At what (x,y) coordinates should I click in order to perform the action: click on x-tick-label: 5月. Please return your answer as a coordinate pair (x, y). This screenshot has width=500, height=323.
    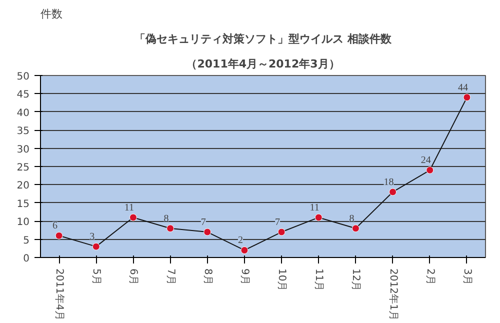
    Looking at the image, I should click on (96, 276).